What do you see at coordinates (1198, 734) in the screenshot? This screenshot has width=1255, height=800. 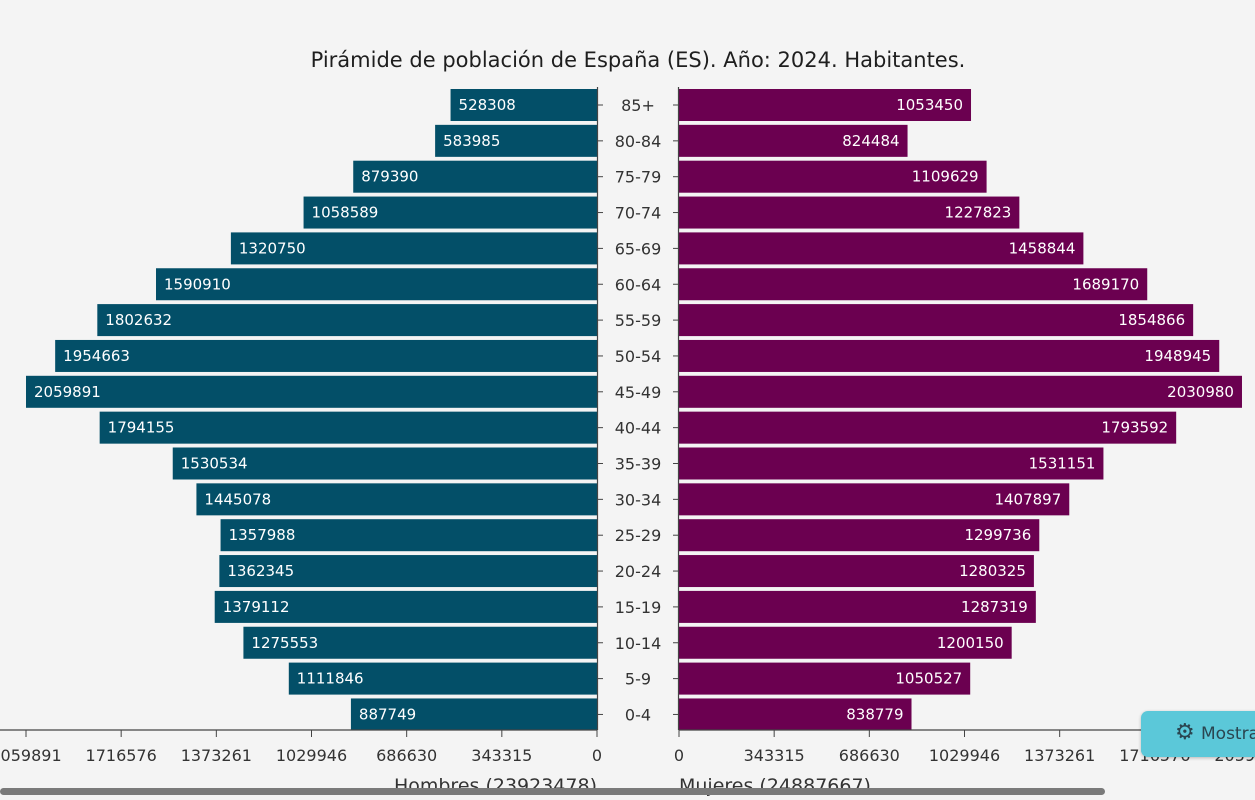 I see `show-options-button: ⚙ Mostrar` at bounding box center [1198, 734].